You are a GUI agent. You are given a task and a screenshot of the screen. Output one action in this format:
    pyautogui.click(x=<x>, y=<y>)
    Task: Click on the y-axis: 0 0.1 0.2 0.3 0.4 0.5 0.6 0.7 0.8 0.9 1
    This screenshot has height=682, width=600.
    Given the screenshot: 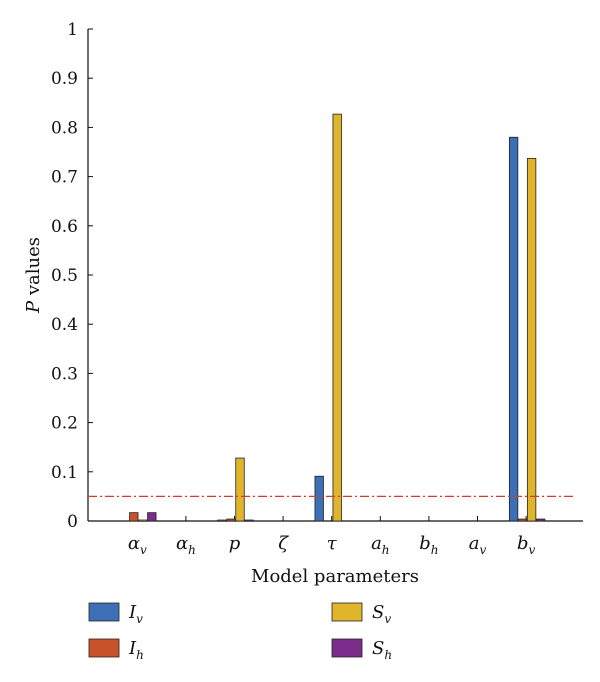 What is the action you would take?
    pyautogui.click(x=72, y=276)
    